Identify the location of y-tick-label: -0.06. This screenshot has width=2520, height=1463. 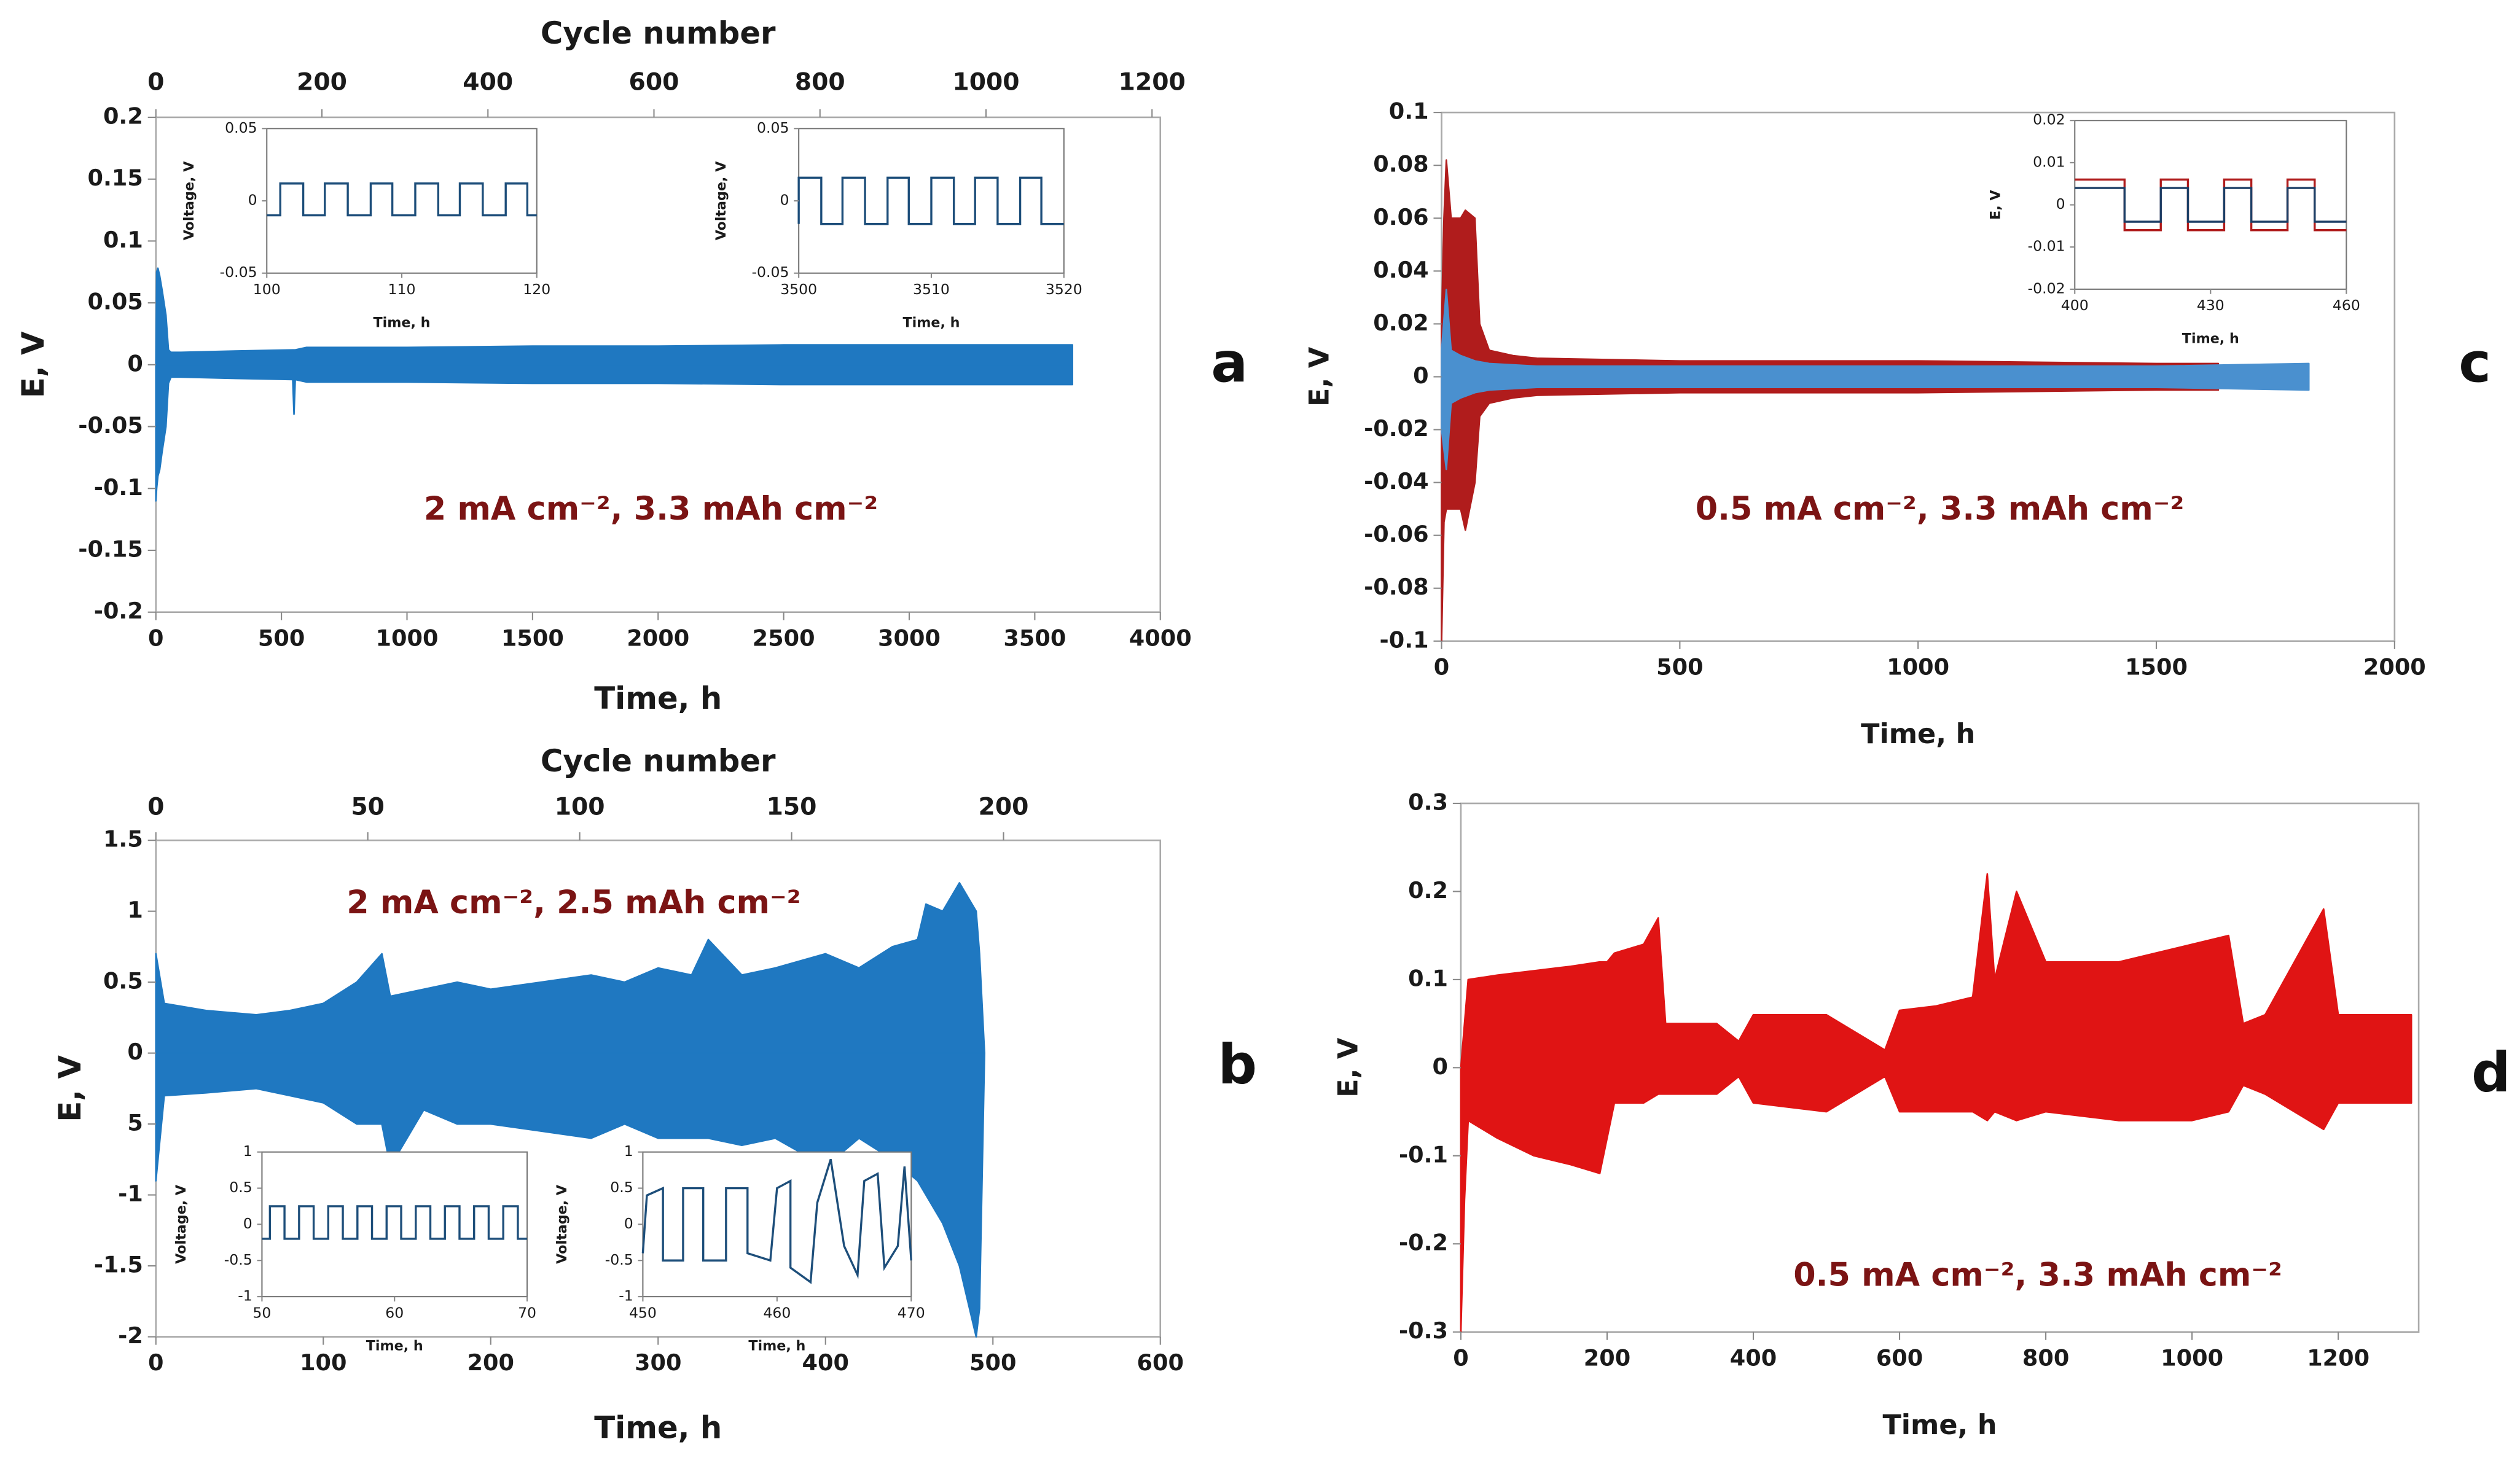
(1396, 534).